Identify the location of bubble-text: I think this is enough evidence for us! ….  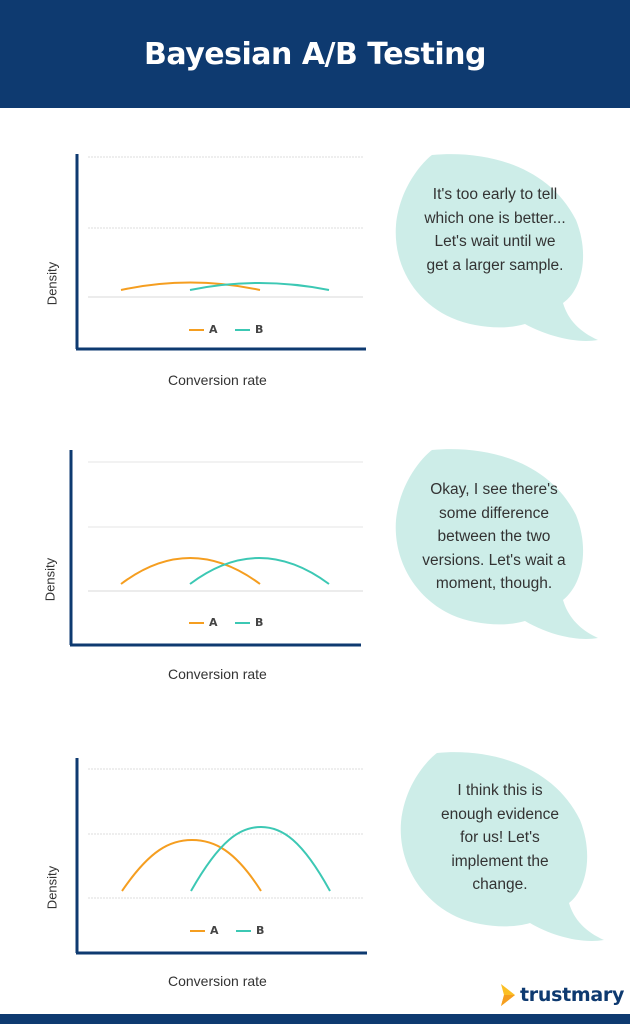
(500, 837).